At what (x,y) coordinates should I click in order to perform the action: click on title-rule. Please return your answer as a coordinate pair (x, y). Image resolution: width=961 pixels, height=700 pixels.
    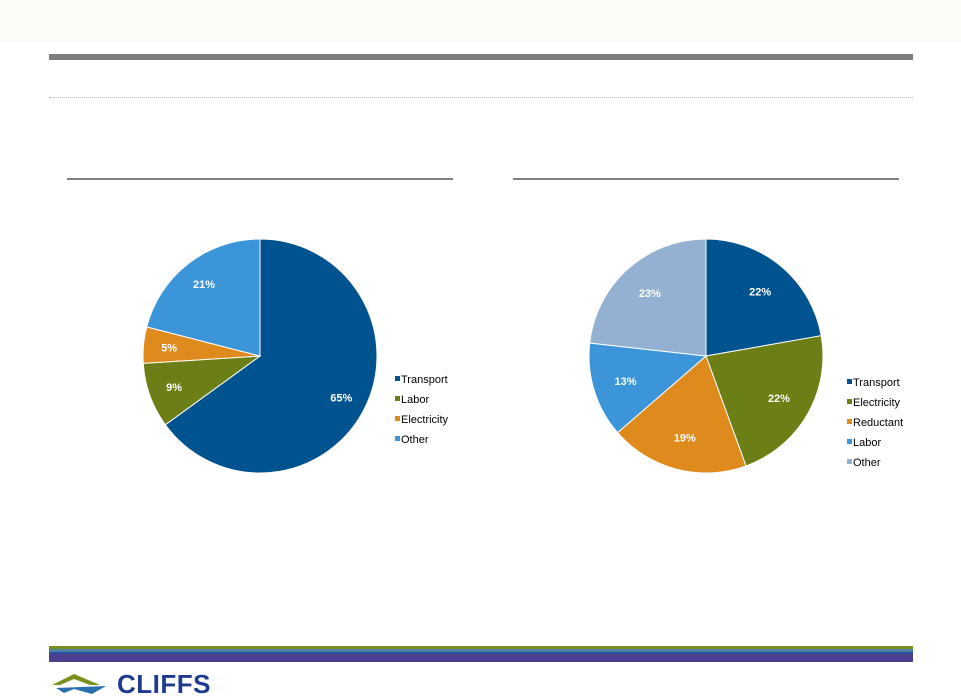
    Looking at the image, I should click on (481, 57).